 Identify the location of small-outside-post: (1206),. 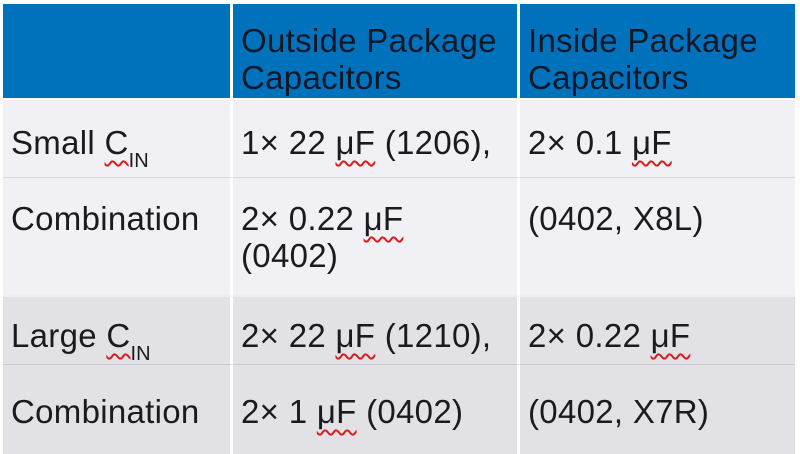
(433, 142).